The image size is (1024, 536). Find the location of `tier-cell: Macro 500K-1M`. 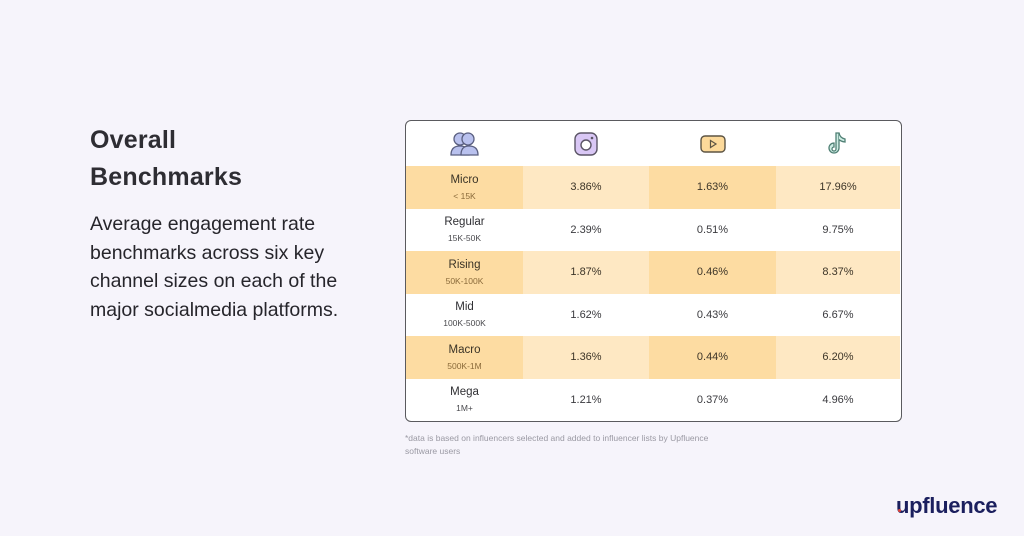

tier-cell: Macro 500K-1M is located at coordinates (464, 357).